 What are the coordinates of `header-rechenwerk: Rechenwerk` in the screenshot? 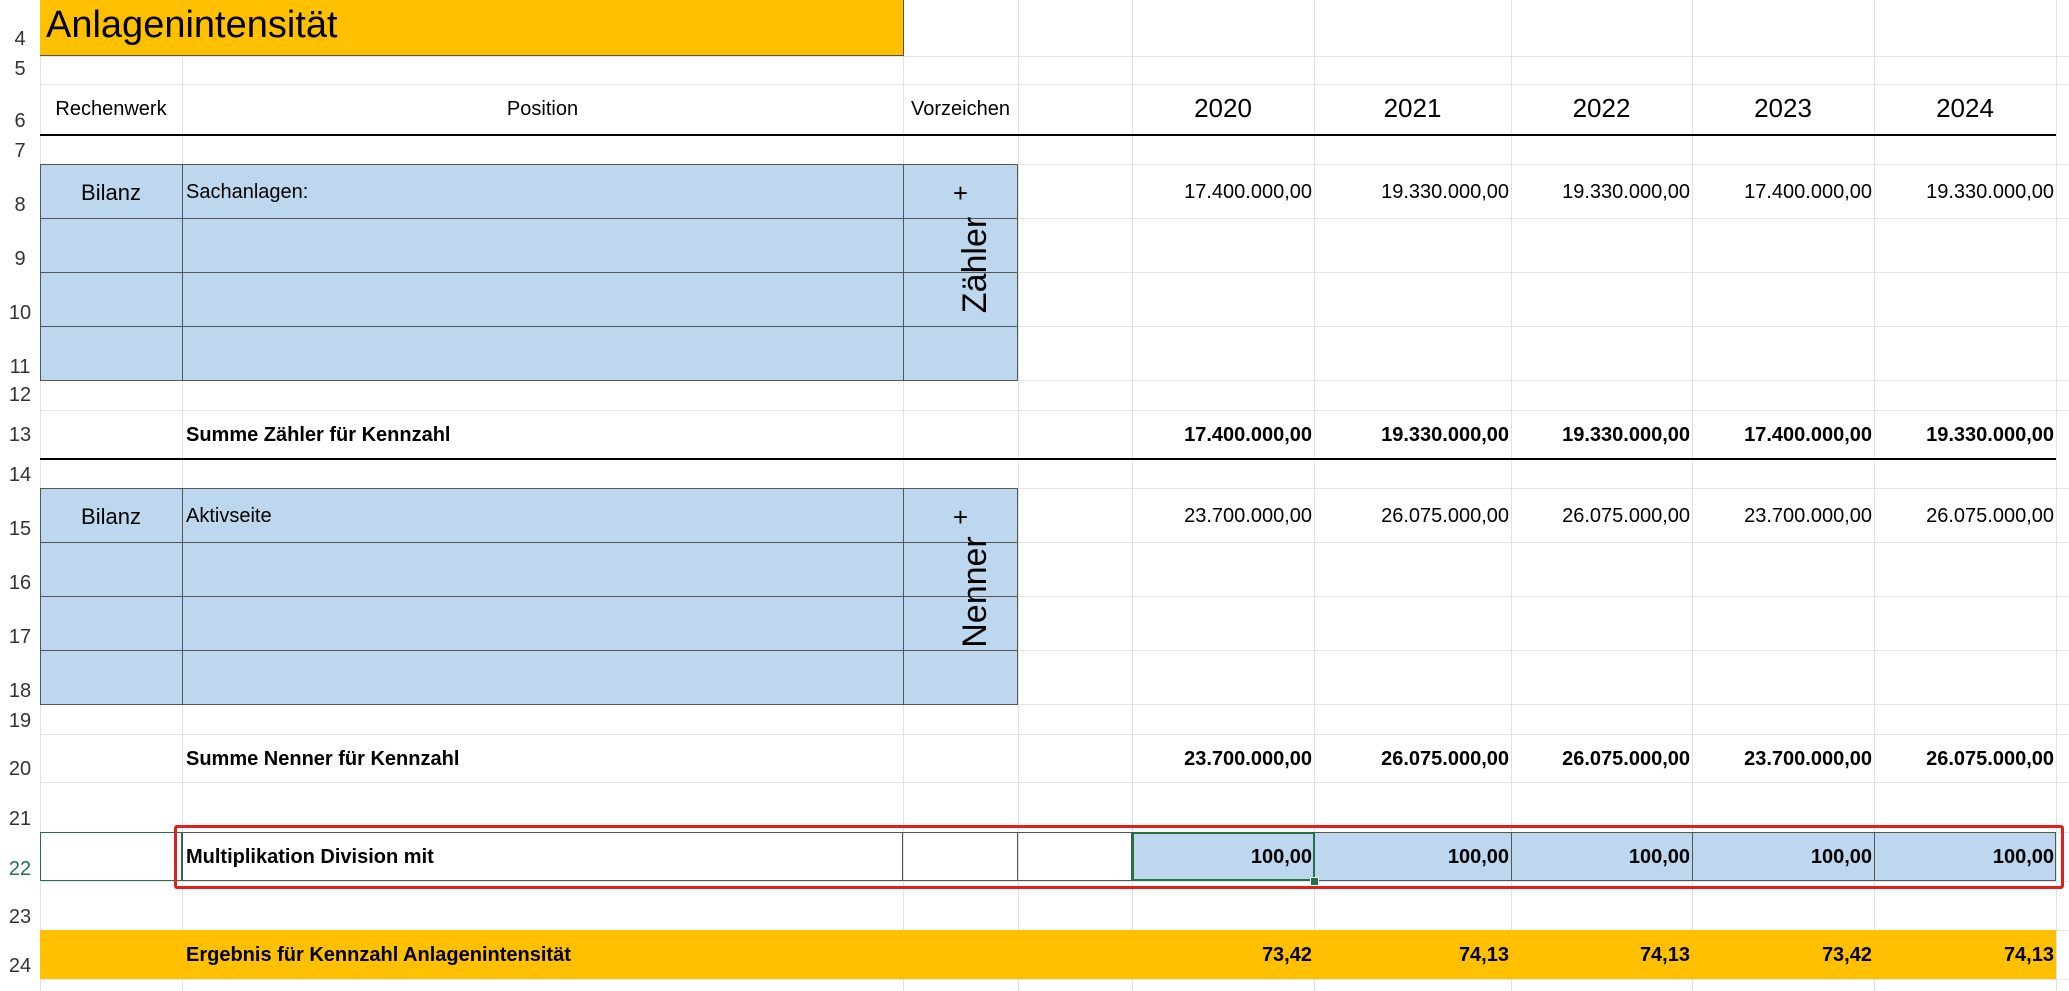 It's located at (111, 109).